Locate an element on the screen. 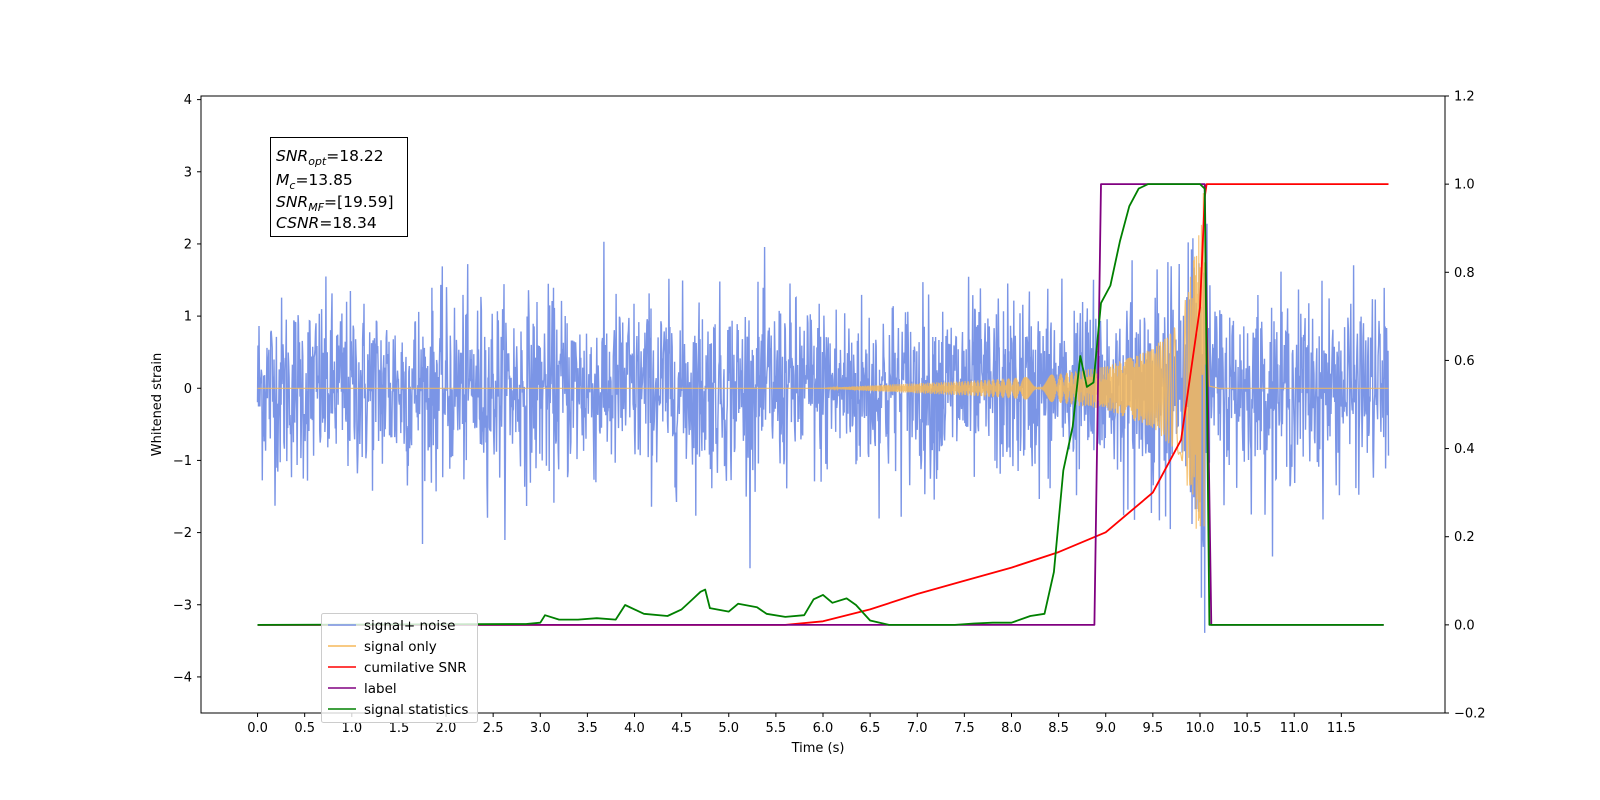 The width and height of the screenshot is (1600, 800). y-tick-label: −1 is located at coordinates (182, 461).